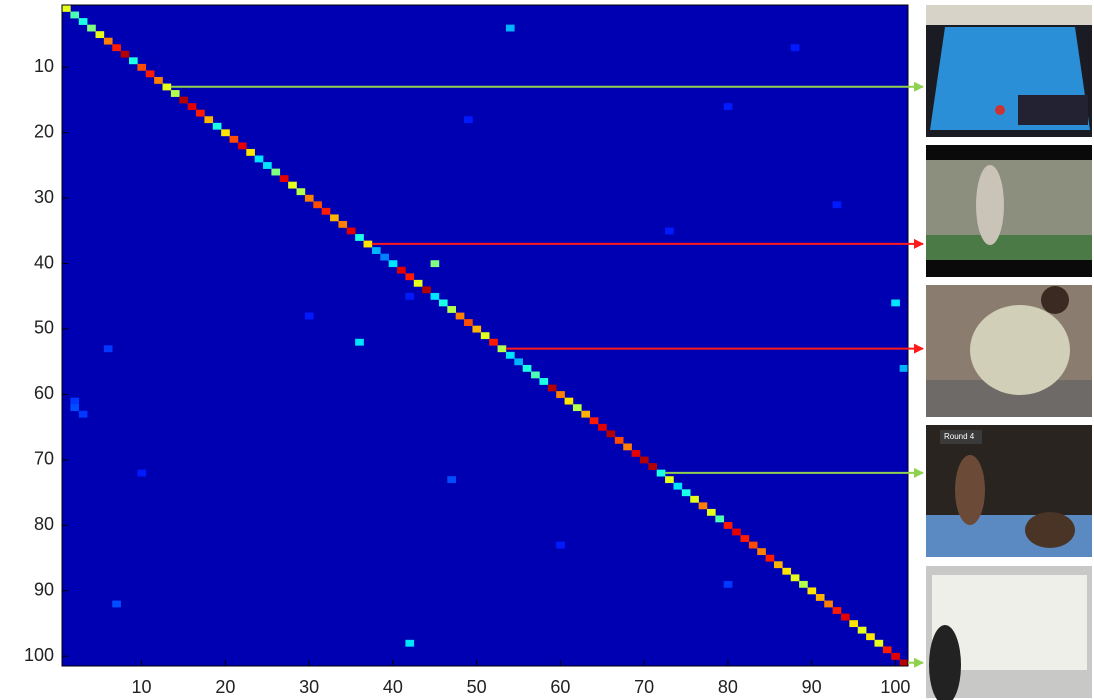 Image resolution: width=1094 pixels, height=700 pixels. Describe the element at coordinates (1009, 211) in the screenshot. I see `thumbnail-hammer-throw` at that location.